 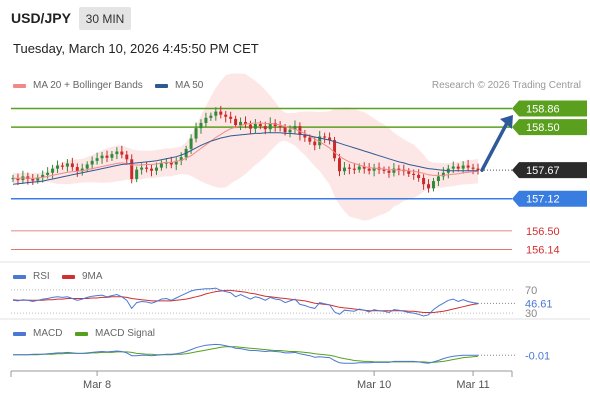 What do you see at coordinates (506, 122) in the screenshot?
I see `forecast-arrow-head` at bounding box center [506, 122].